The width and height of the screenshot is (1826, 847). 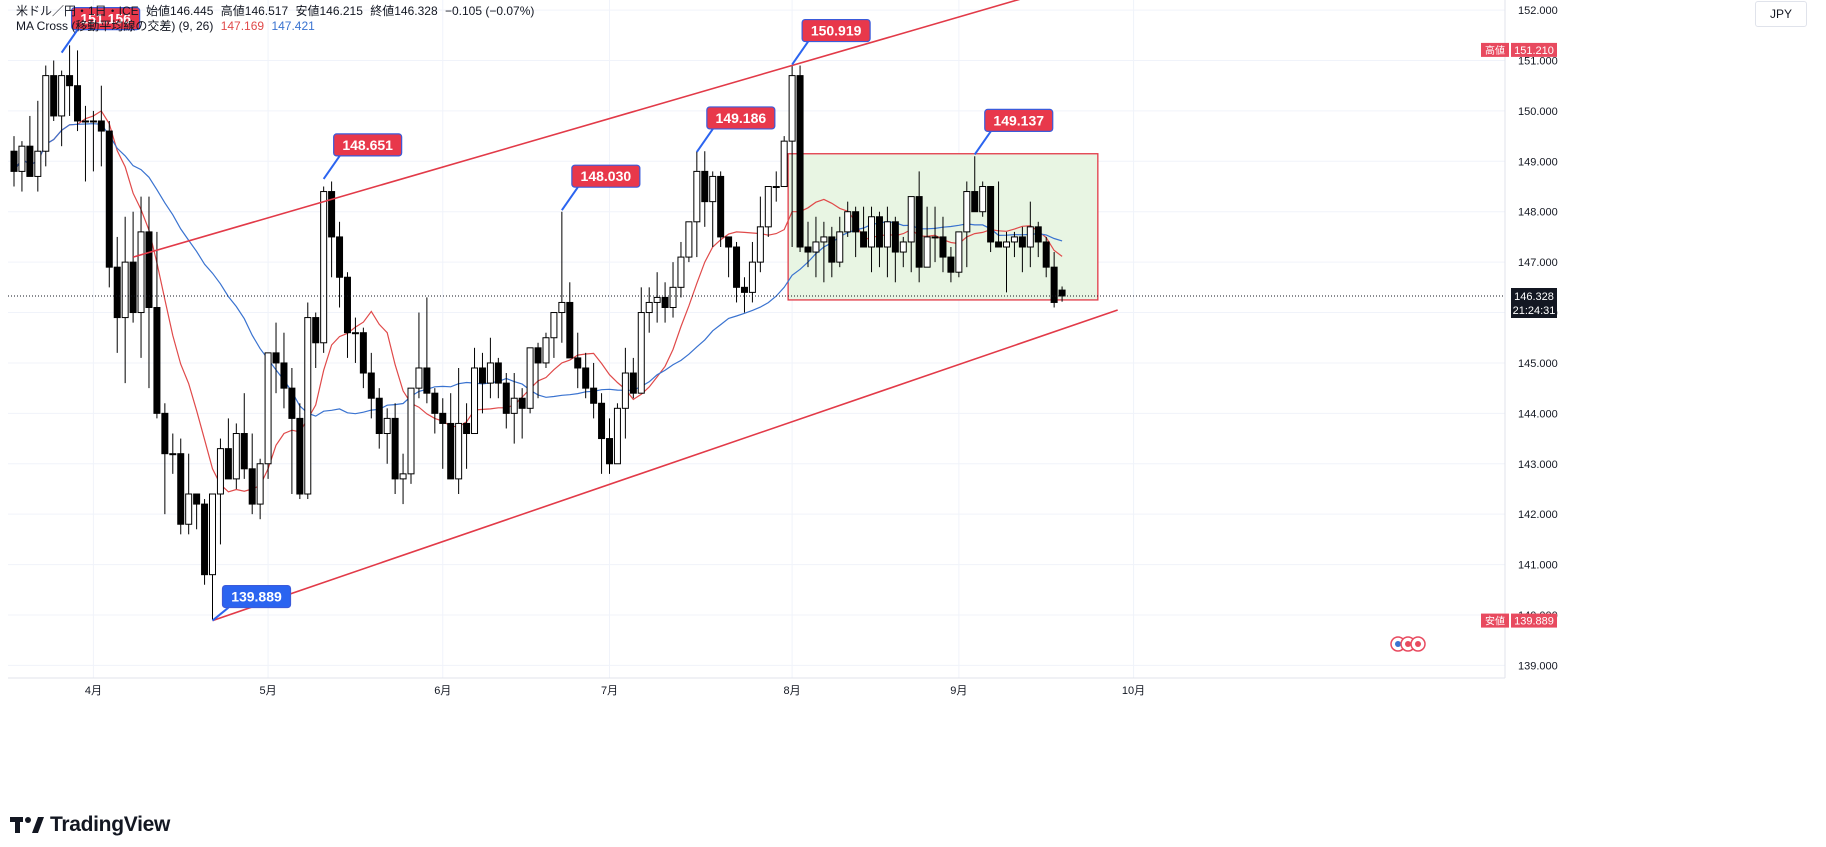 What do you see at coordinates (404, 11) in the screenshot?
I see `close-value: 終値146.328` at bounding box center [404, 11].